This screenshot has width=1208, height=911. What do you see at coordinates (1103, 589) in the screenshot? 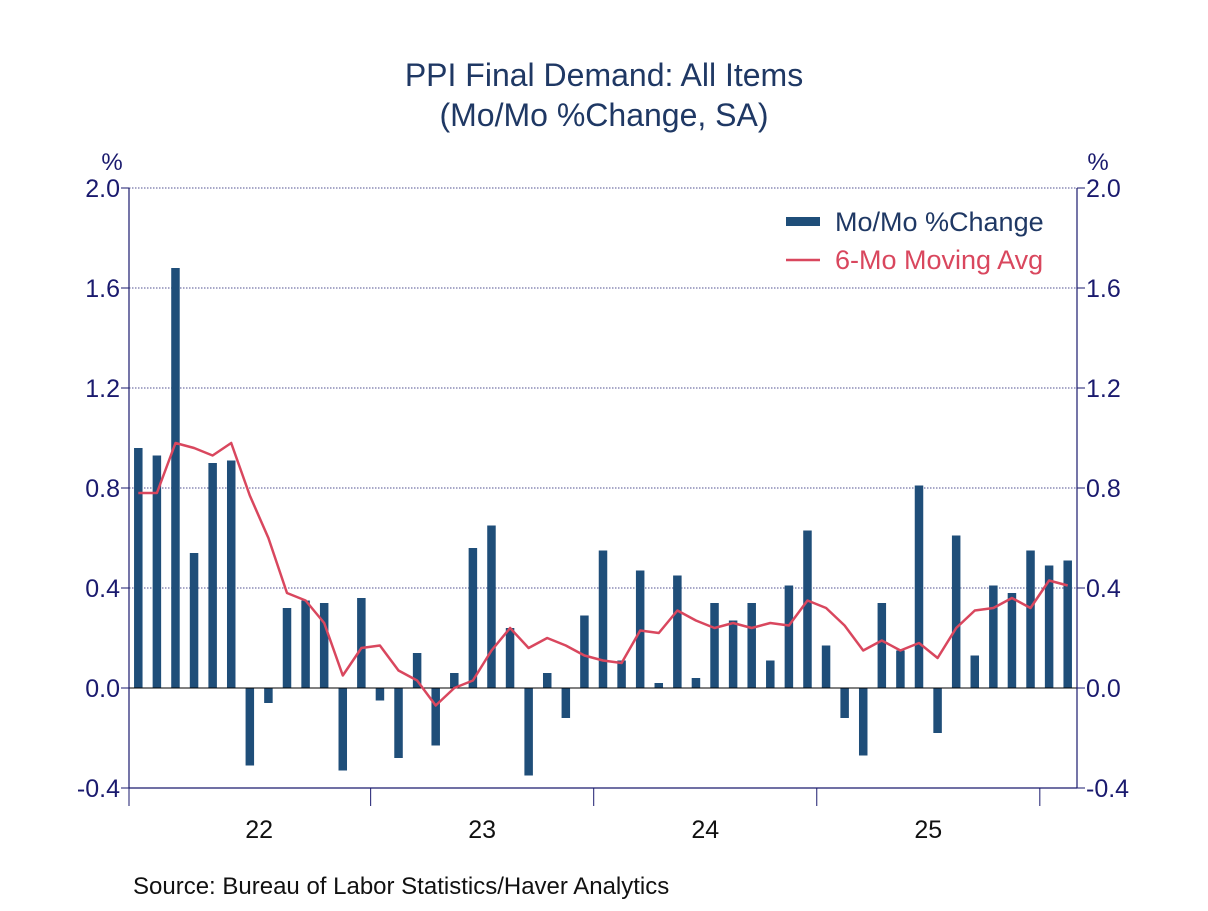
I see `y-tick-label-right: 0.4` at bounding box center [1103, 589].